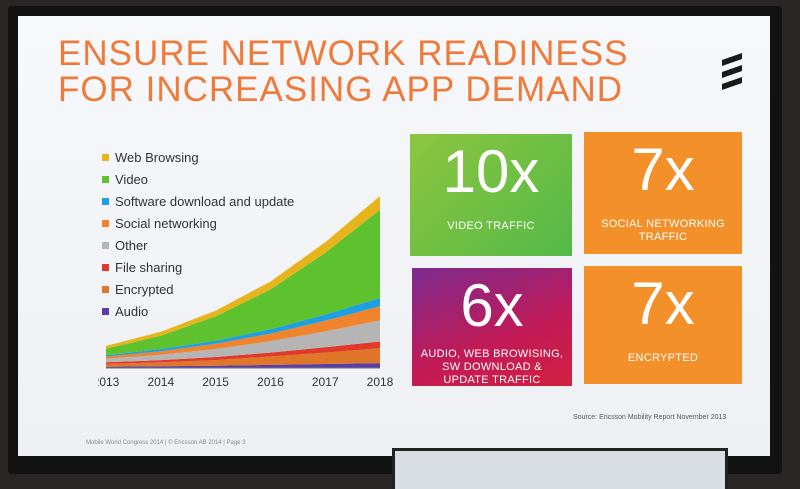  I want to click on area-series-video, so click(243, 282).